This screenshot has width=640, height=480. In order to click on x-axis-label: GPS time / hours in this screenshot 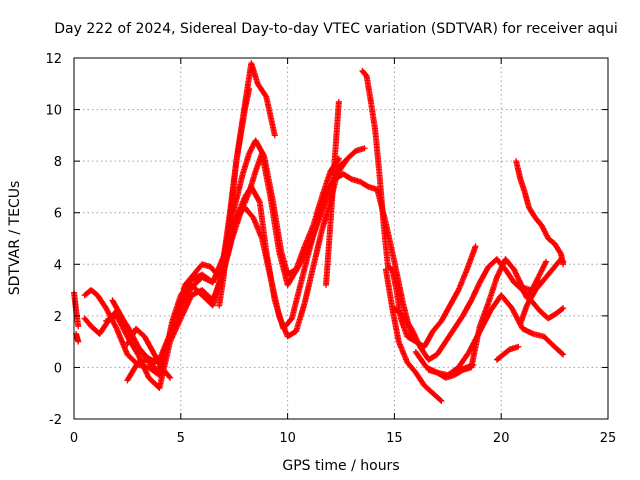, I will do `click(340, 466)`.